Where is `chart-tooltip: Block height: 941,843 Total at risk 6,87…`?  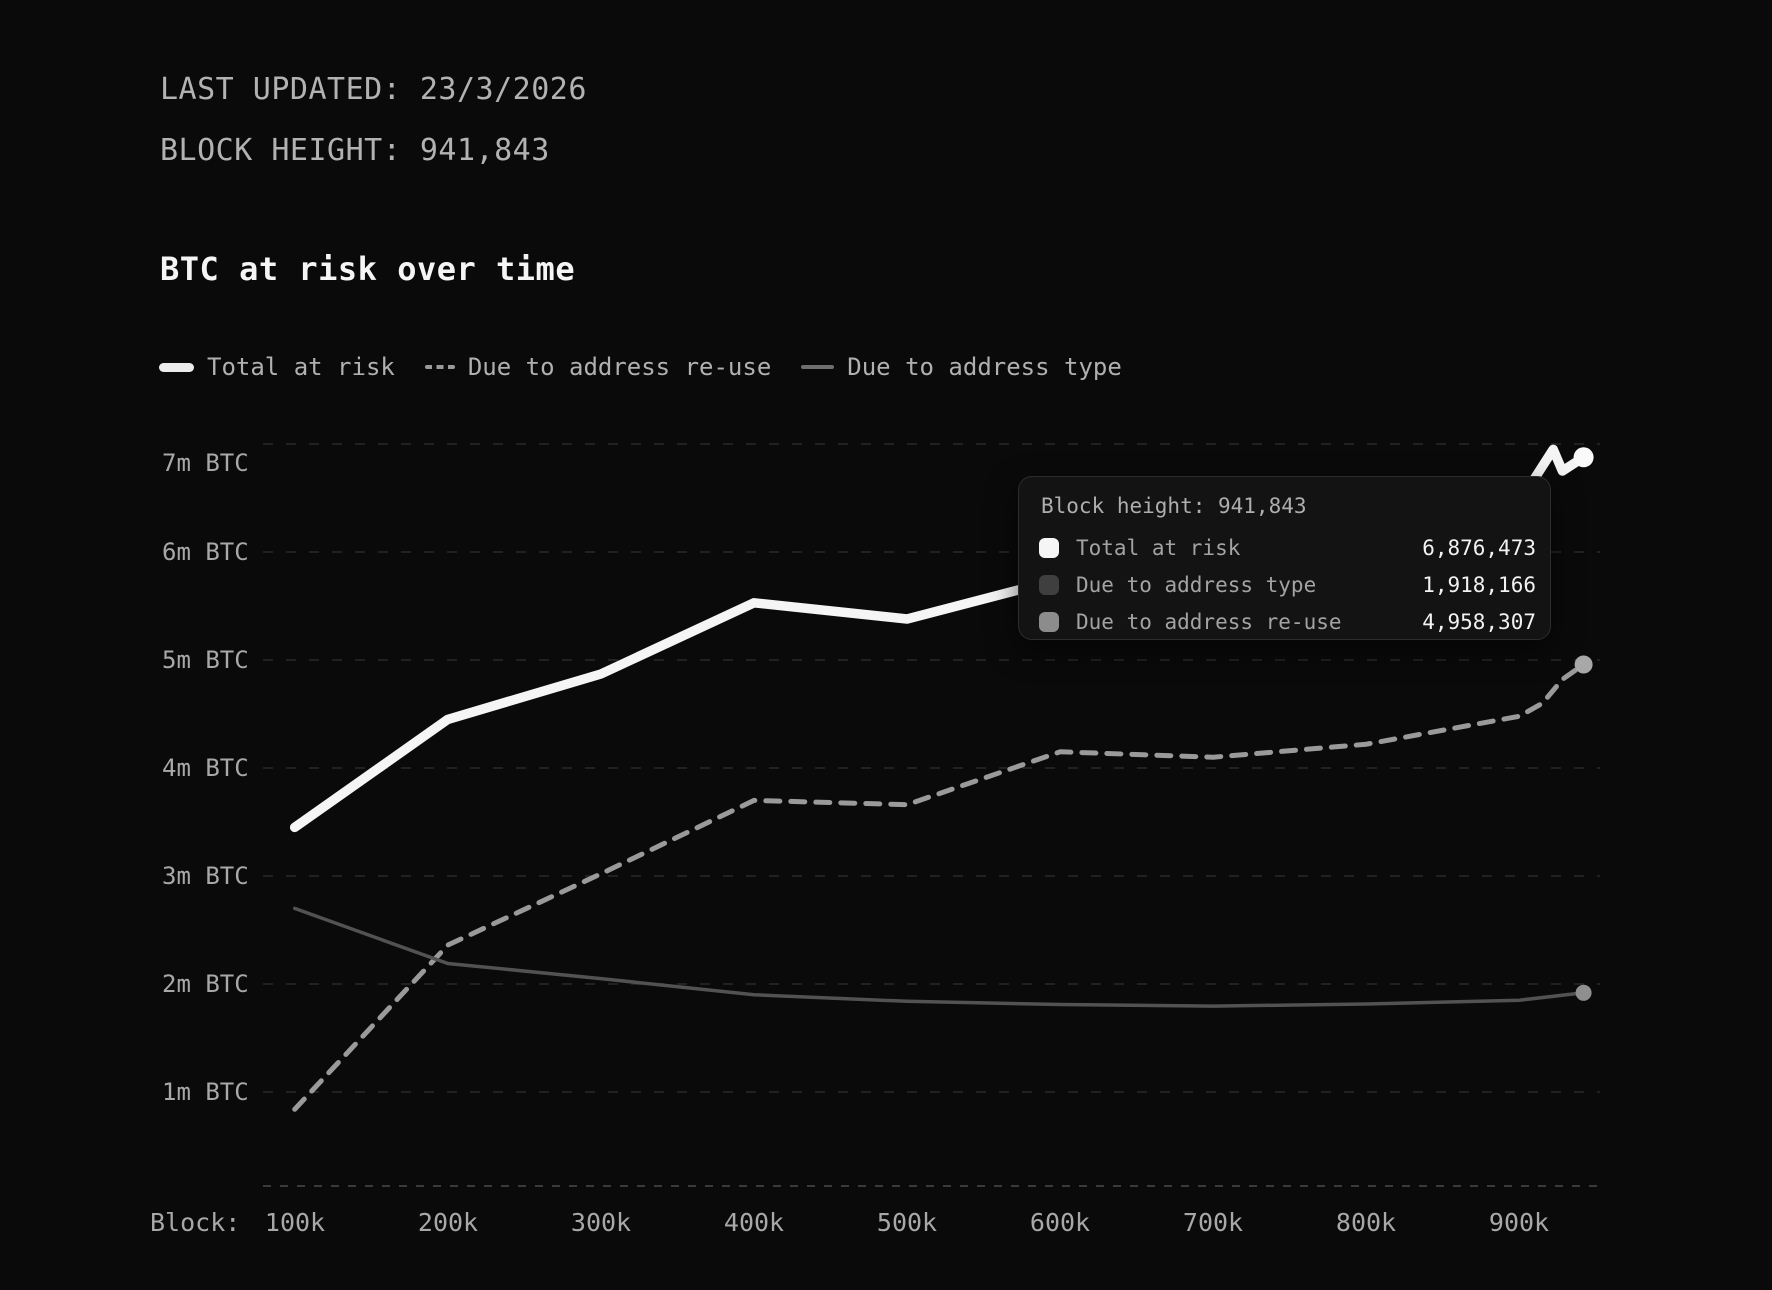 chart-tooltip: Block height: 941,843 Total at risk 6,87… is located at coordinates (1284, 558).